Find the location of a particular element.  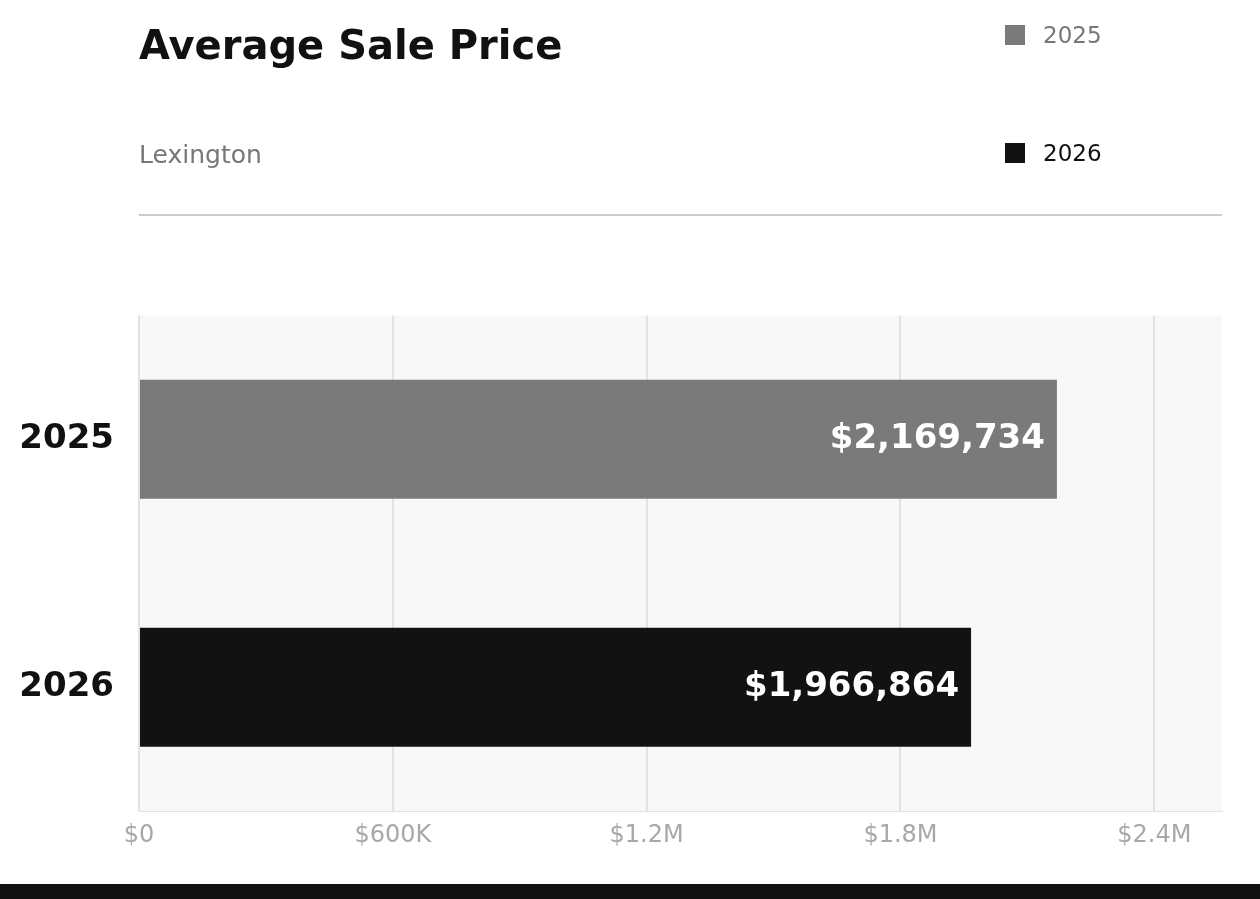

x-tick-label: $1.8M is located at coordinates (900, 833).